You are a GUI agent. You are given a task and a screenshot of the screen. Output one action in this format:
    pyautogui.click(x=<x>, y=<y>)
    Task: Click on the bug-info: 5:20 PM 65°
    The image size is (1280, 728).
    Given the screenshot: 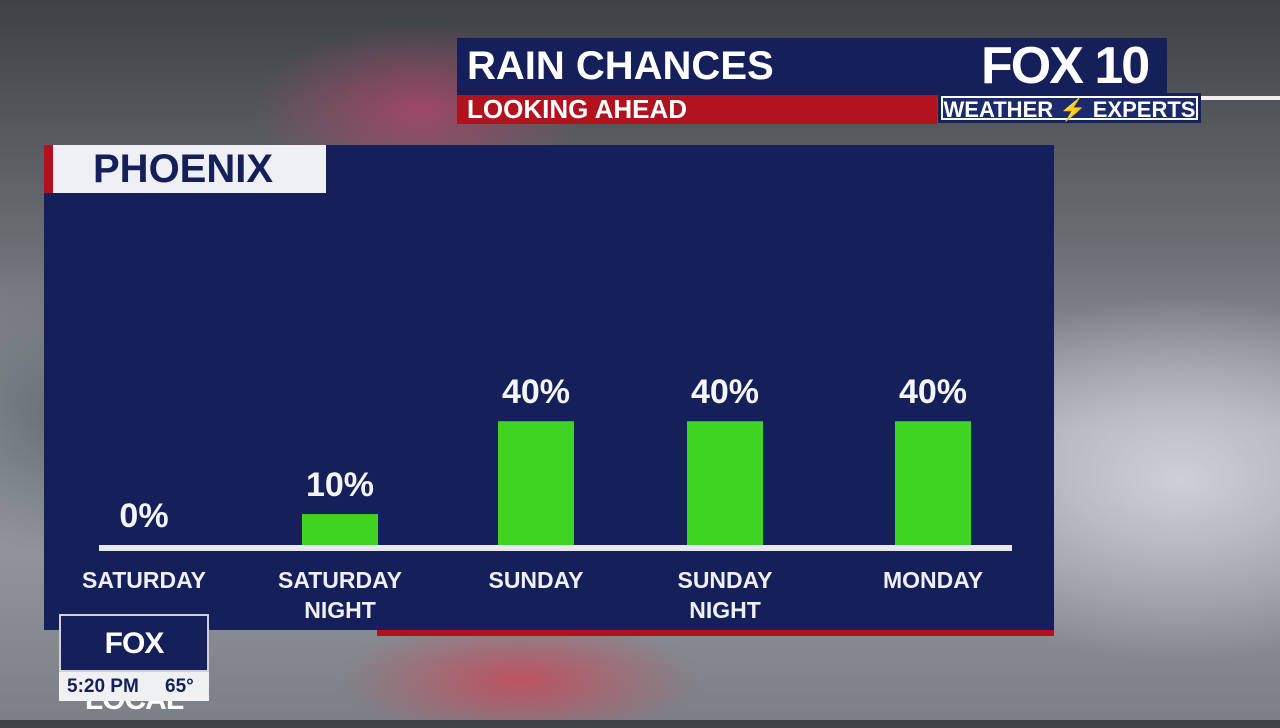 What is the action you would take?
    pyautogui.click(x=134, y=686)
    